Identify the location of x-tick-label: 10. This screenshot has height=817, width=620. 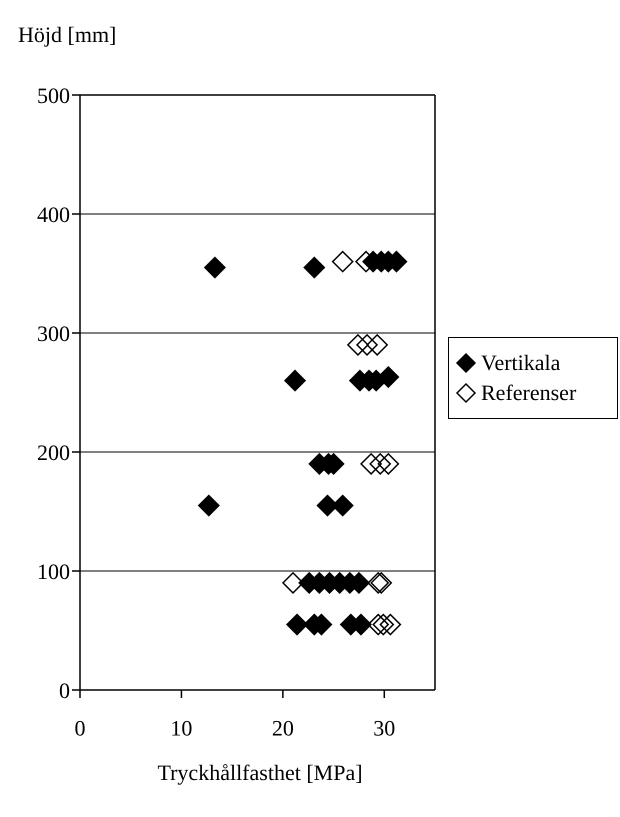
(181, 728).